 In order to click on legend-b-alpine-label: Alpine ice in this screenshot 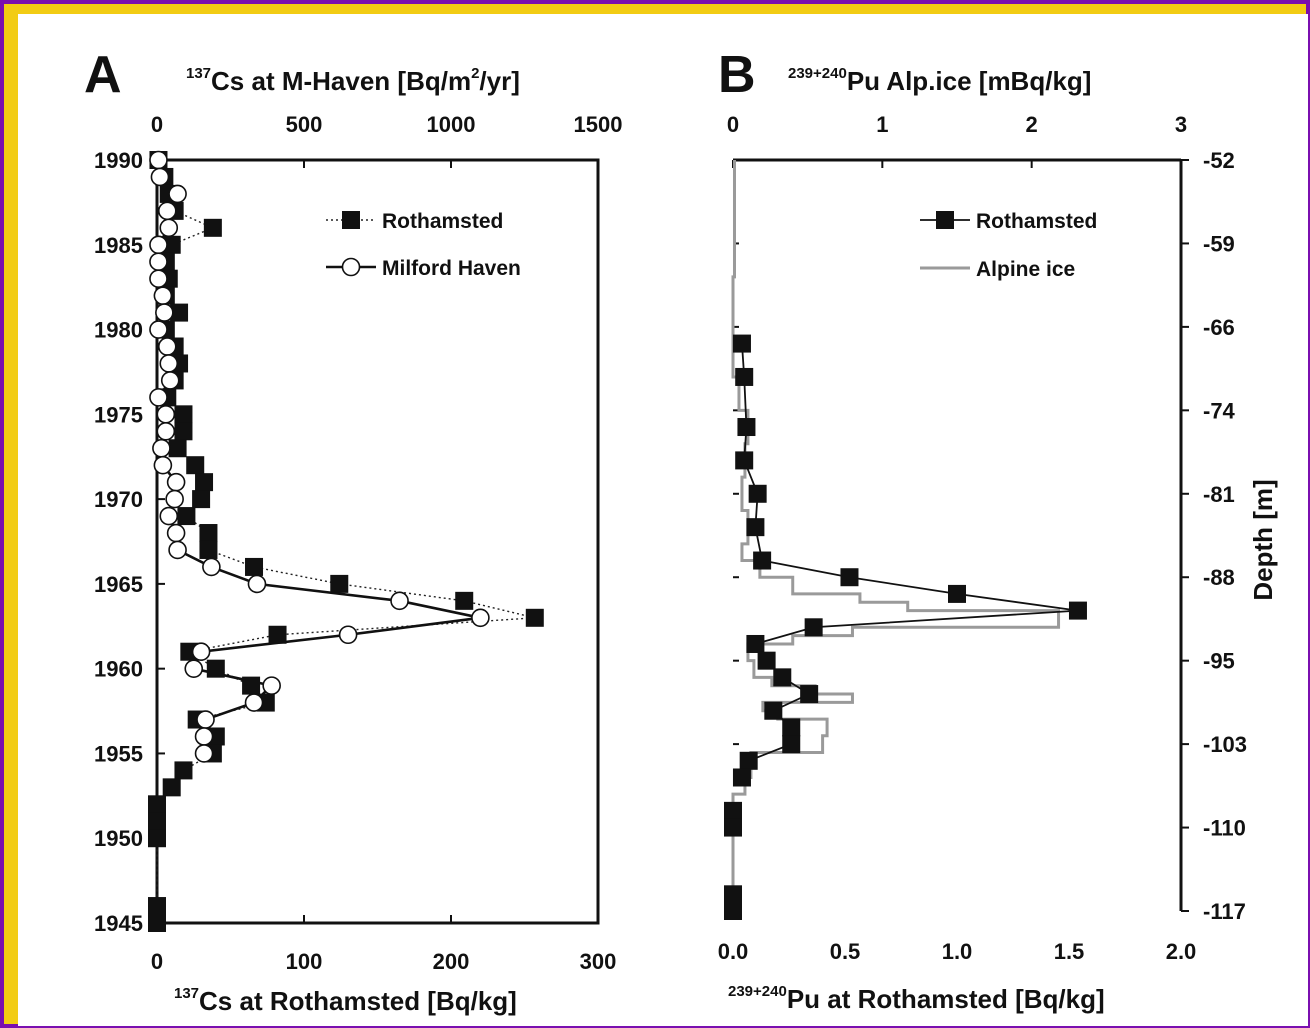, I will do `click(1025, 269)`.